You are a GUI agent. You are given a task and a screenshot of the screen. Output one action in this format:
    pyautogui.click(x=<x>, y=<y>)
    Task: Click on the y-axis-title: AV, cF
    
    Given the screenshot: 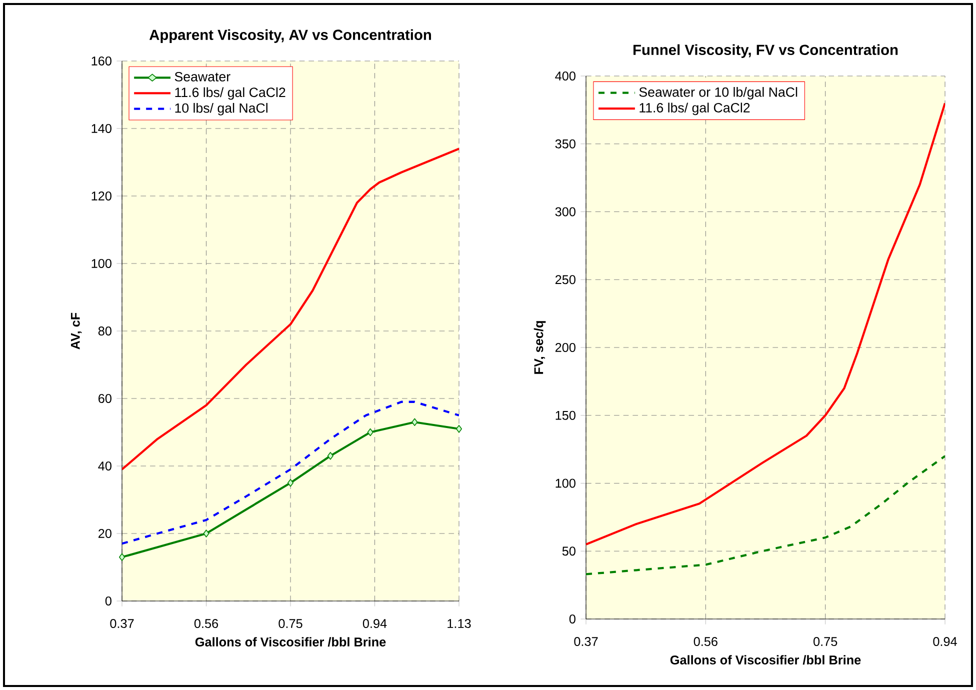 What is the action you would take?
    pyautogui.click(x=76, y=331)
    